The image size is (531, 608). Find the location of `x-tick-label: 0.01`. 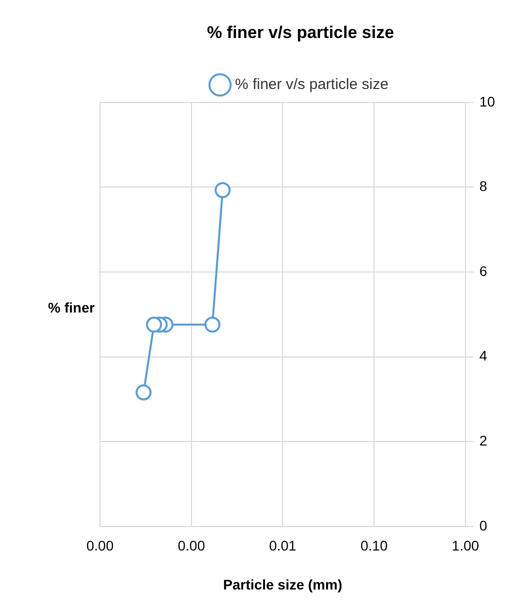

x-tick-label: 0.01 is located at coordinates (283, 546).